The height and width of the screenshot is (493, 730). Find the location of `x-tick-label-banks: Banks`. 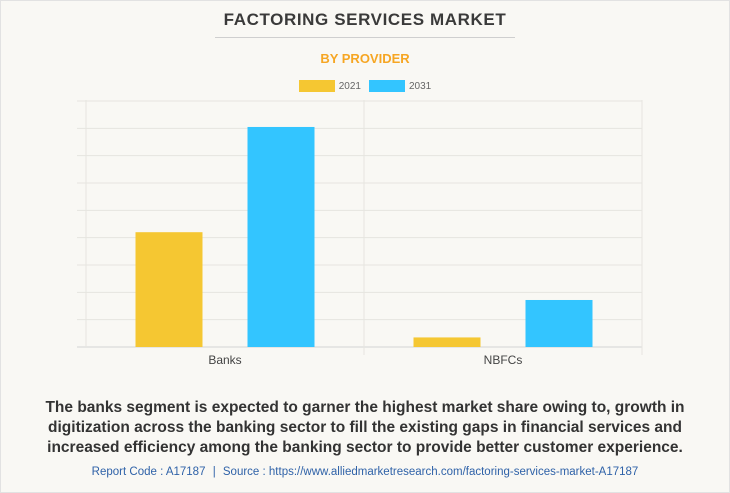

x-tick-label-banks: Banks is located at coordinates (224, 360).